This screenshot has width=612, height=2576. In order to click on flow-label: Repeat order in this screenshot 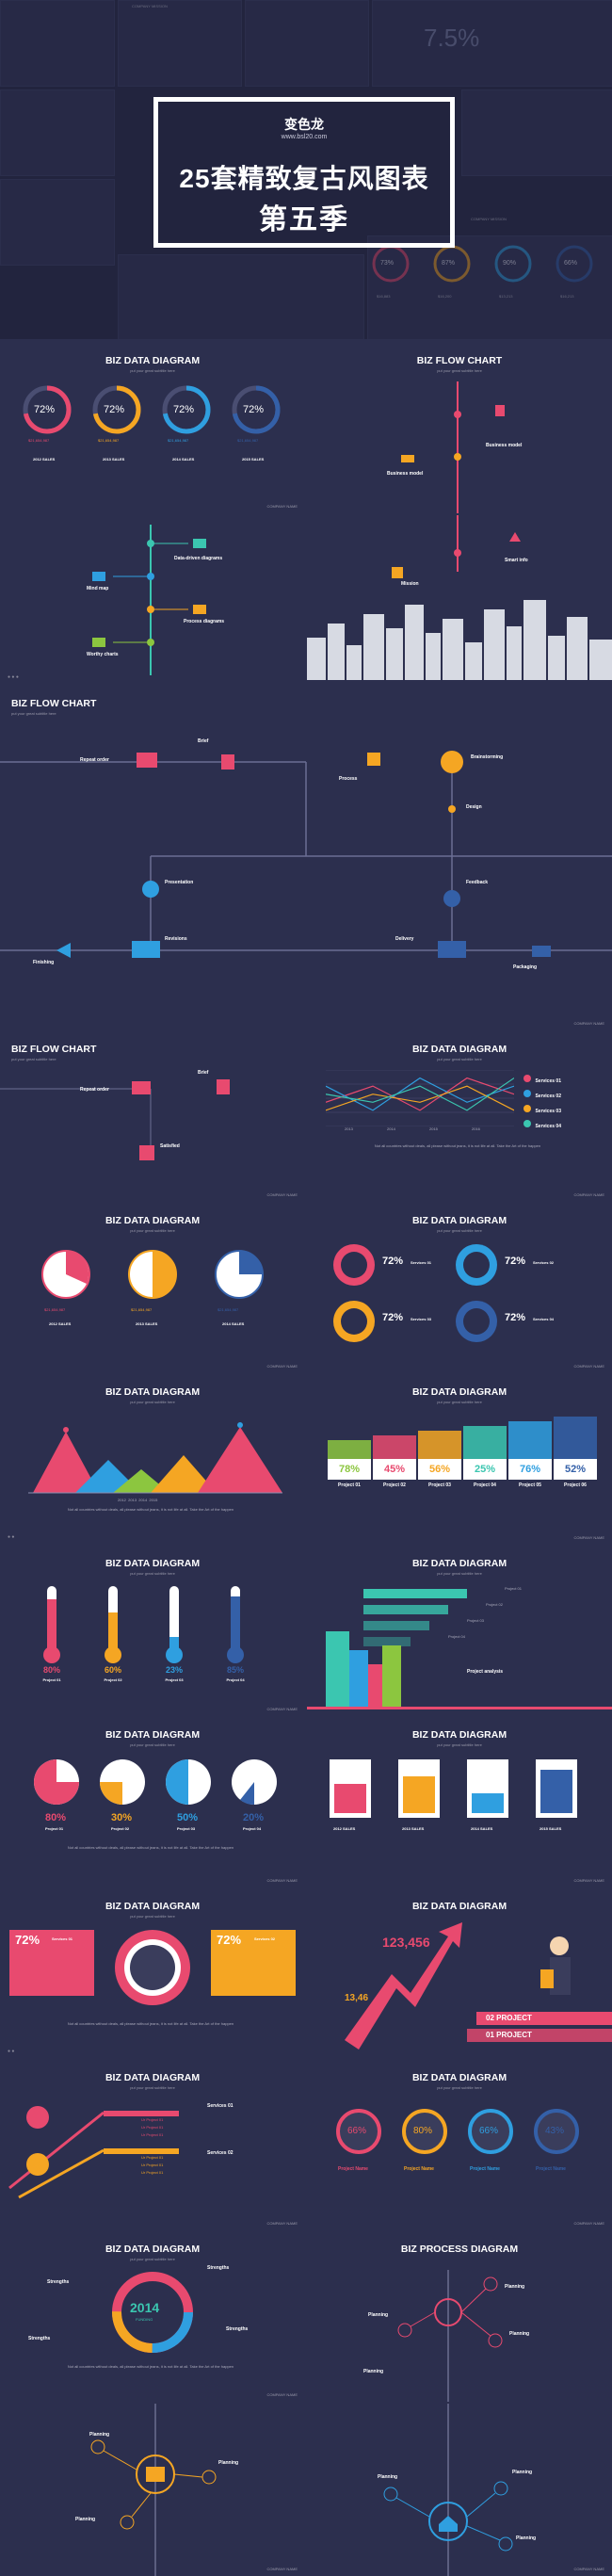, I will do `click(94, 760)`.